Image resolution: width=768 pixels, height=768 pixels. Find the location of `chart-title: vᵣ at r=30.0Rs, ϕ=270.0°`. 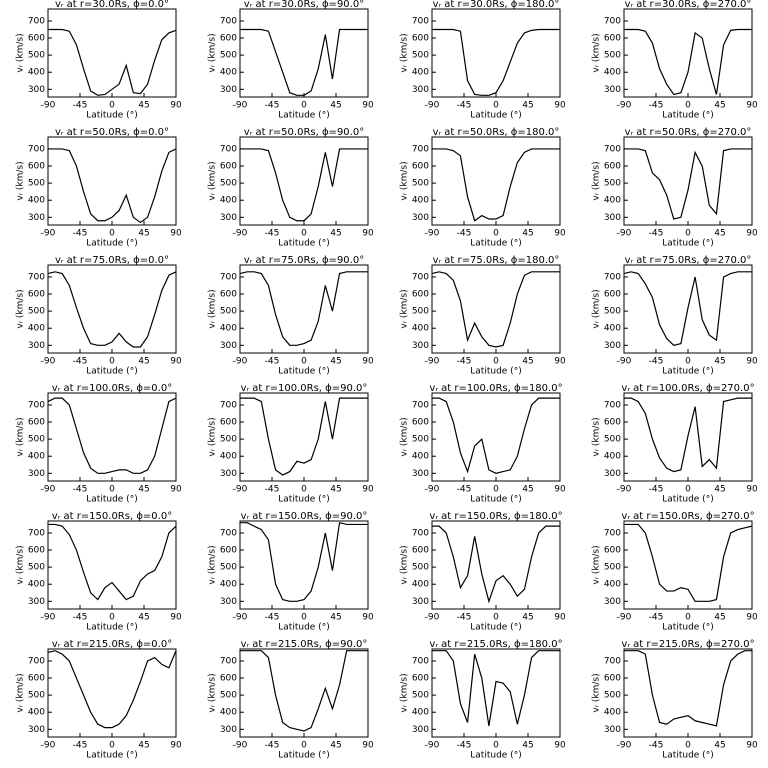

chart-title: vᵣ at r=30.0Rs, ϕ=270.0° is located at coordinates (688, 5).